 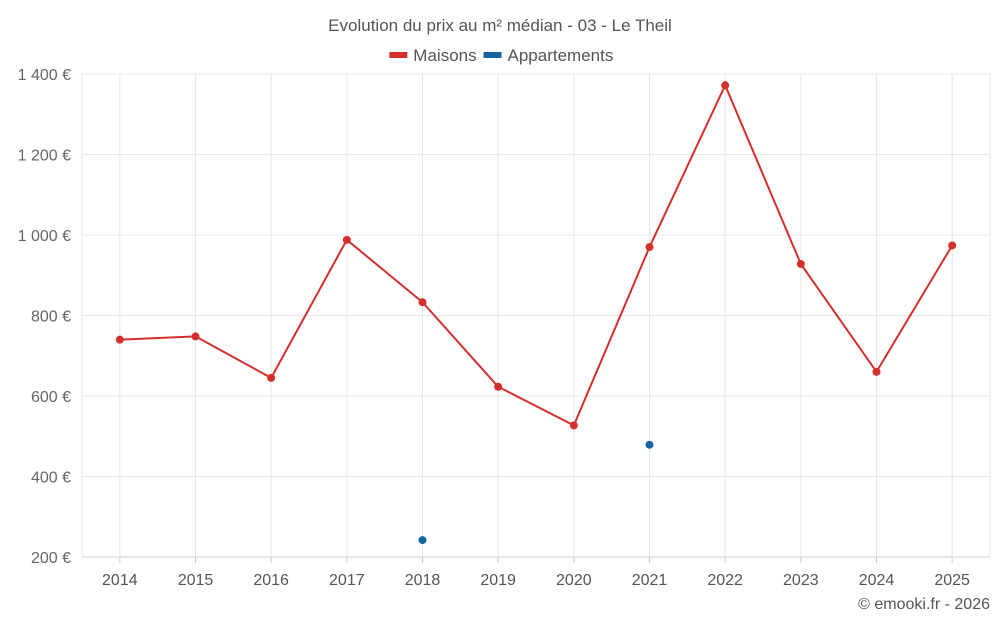 I want to click on x-tick-label: 2018, so click(x=423, y=580).